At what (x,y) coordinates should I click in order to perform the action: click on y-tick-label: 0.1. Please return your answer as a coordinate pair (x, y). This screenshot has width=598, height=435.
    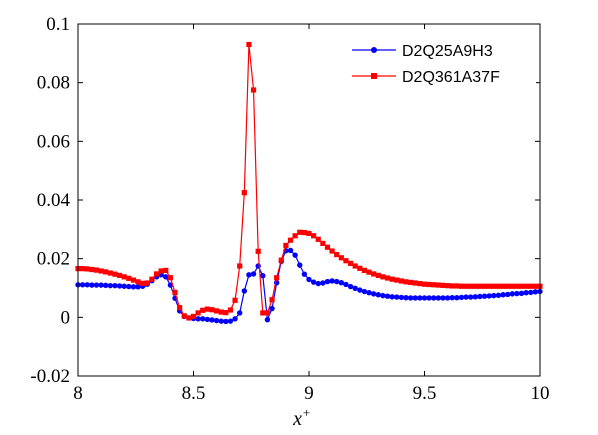
    Looking at the image, I should click on (58, 24).